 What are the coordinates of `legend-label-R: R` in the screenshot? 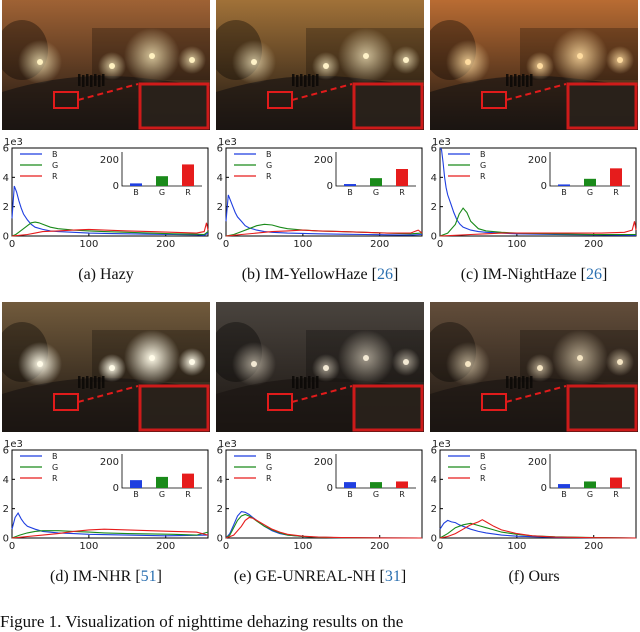 It's located at (269, 478).